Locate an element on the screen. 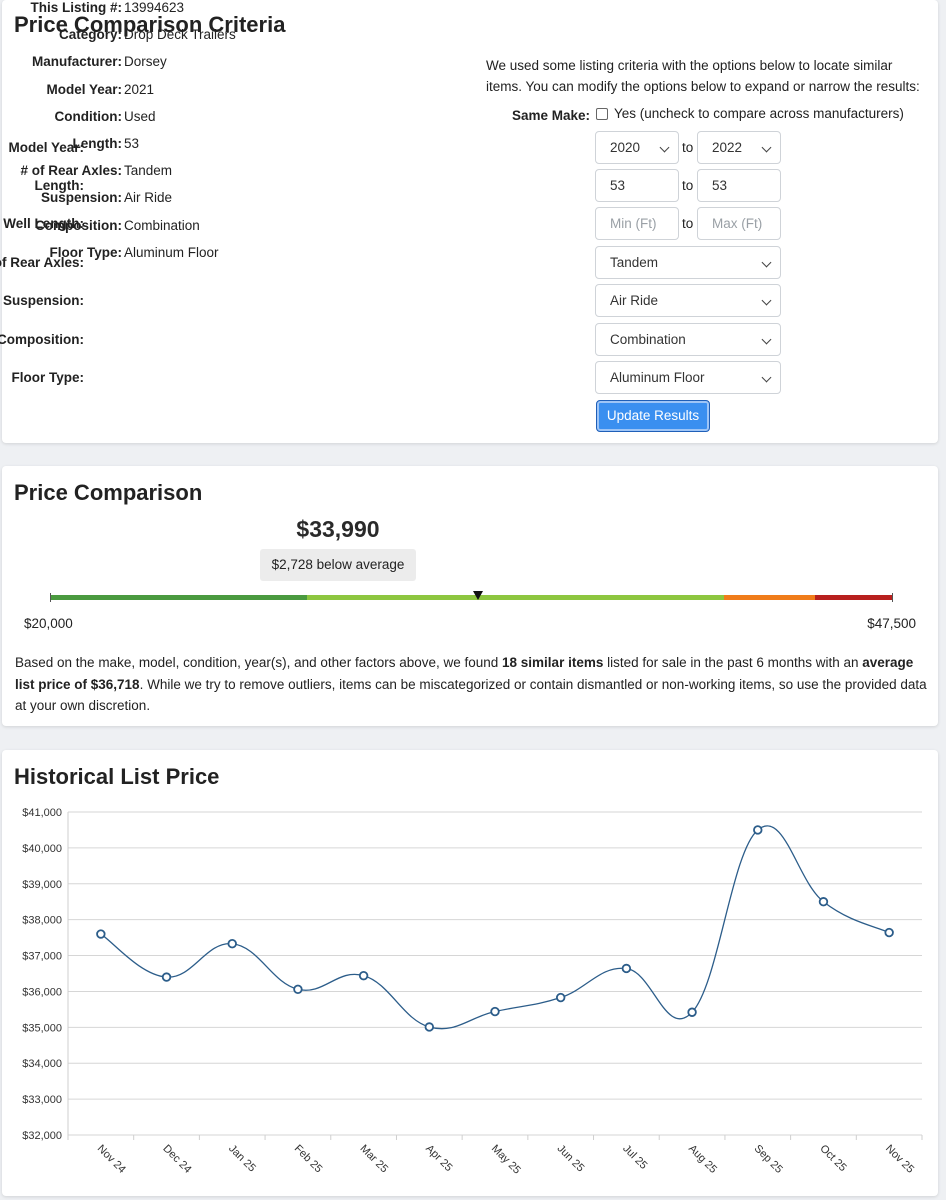  spec-label: Length: is located at coordinates (97, 143).